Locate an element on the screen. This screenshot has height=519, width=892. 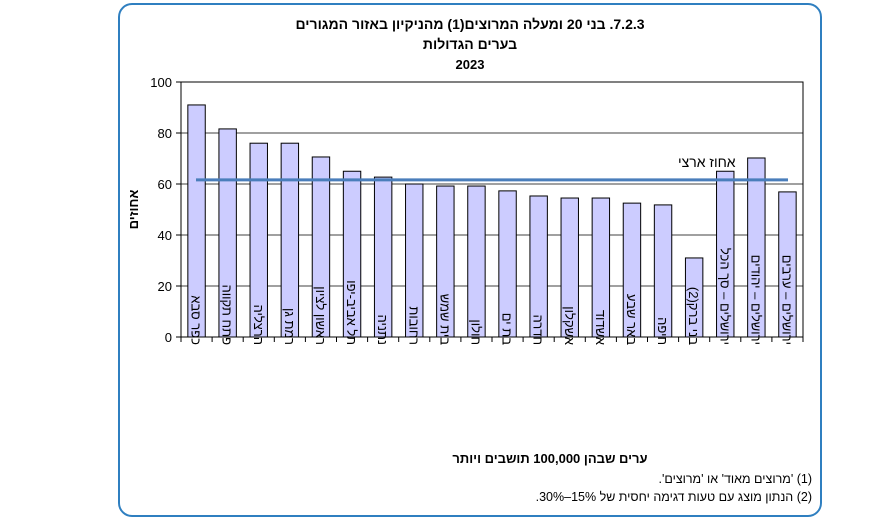
x-tick-label: בית שמש is located at coordinates (444, 319).